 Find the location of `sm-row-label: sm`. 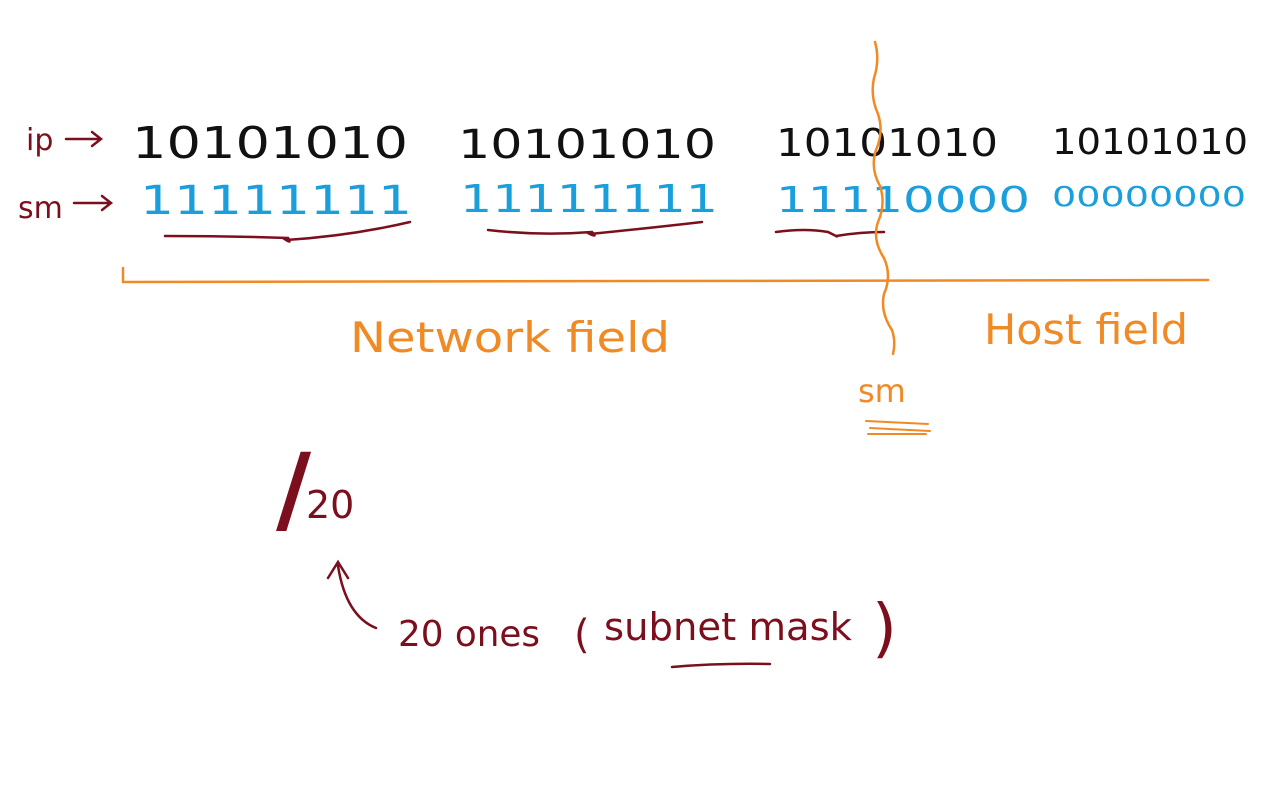

sm-row-label: sm is located at coordinates (40, 208).